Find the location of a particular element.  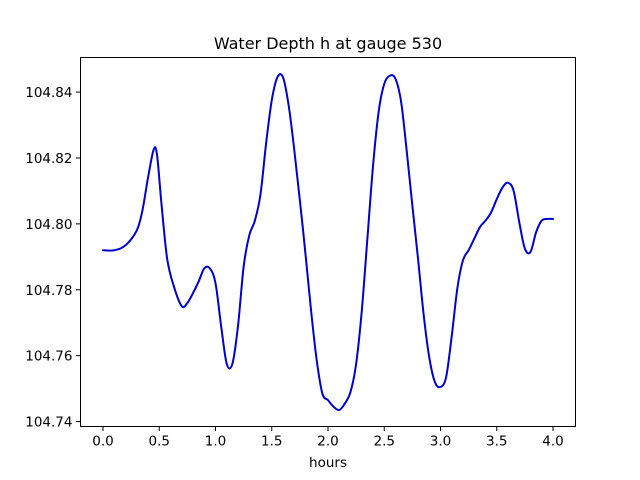

y-tick-label: 104.78 is located at coordinates (48, 291).